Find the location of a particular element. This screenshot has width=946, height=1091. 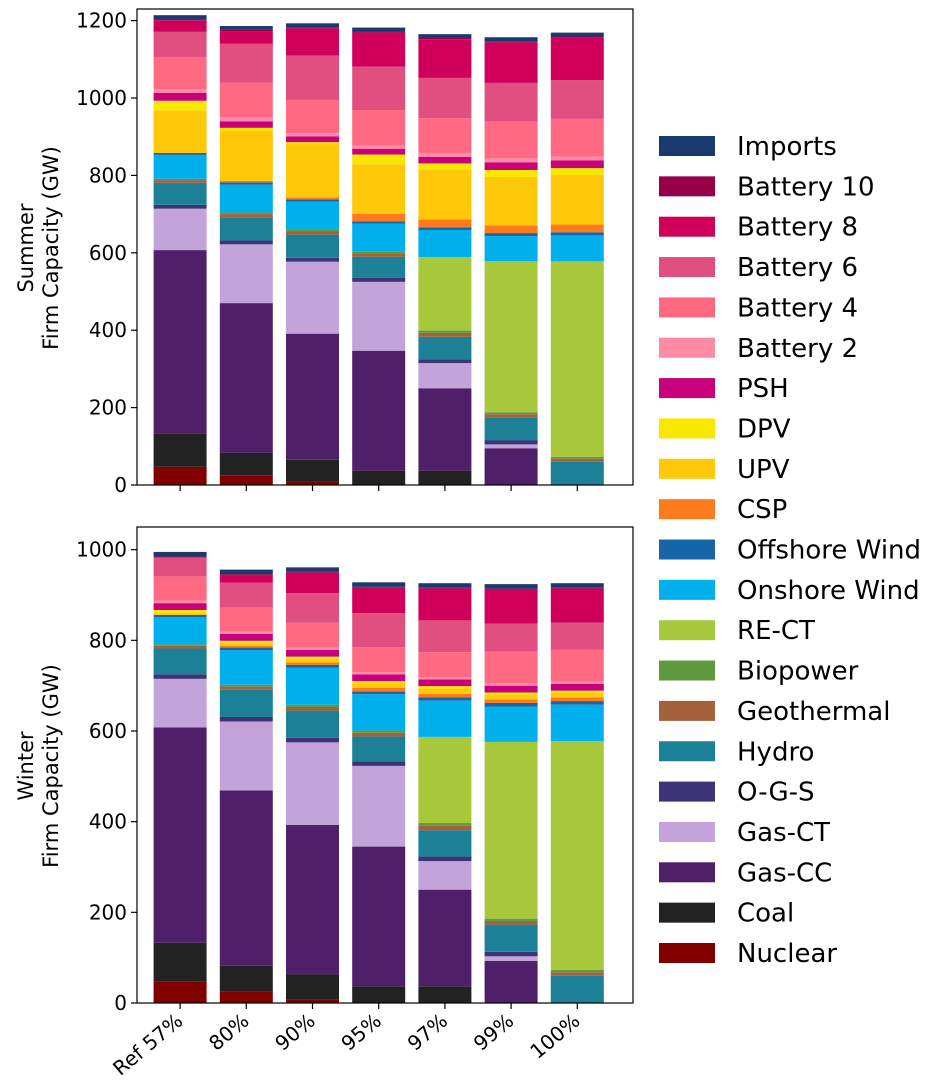

y-tick-label: 1000 is located at coordinates (101, 98).